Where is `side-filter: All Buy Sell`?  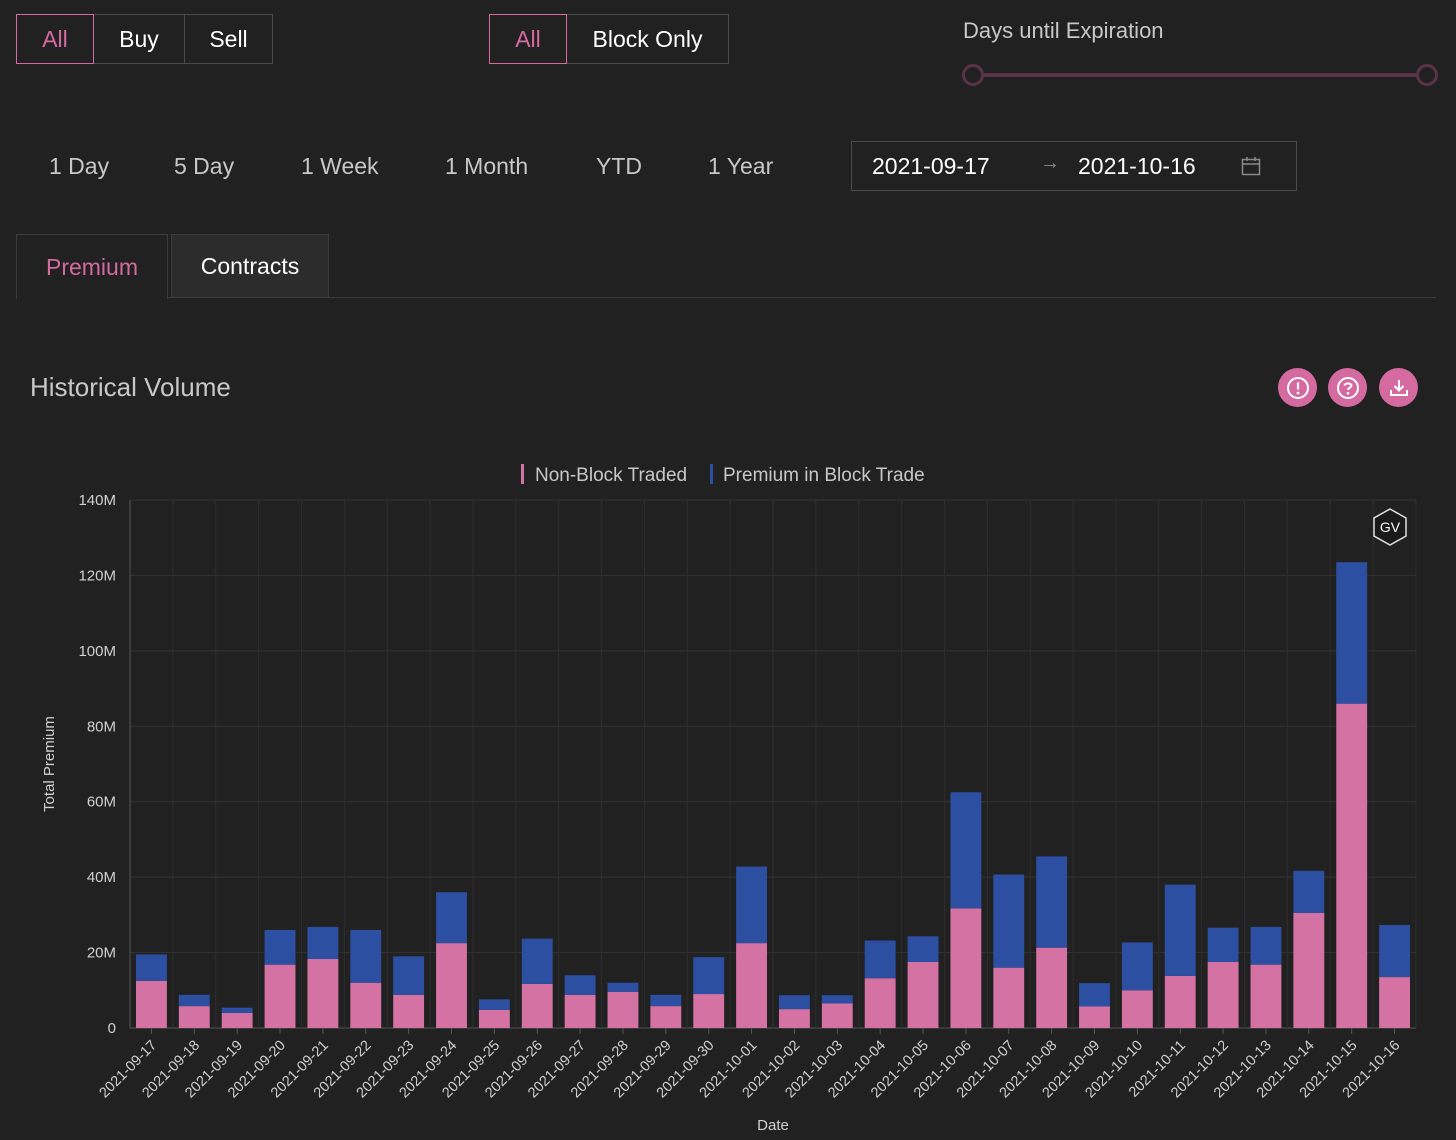 side-filter: All Buy Sell is located at coordinates (144, 39).